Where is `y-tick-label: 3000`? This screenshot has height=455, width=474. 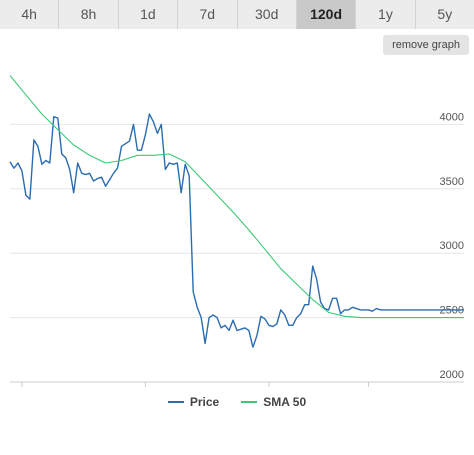
y-tick-label: 3000 is located at coordinates (452, 246).